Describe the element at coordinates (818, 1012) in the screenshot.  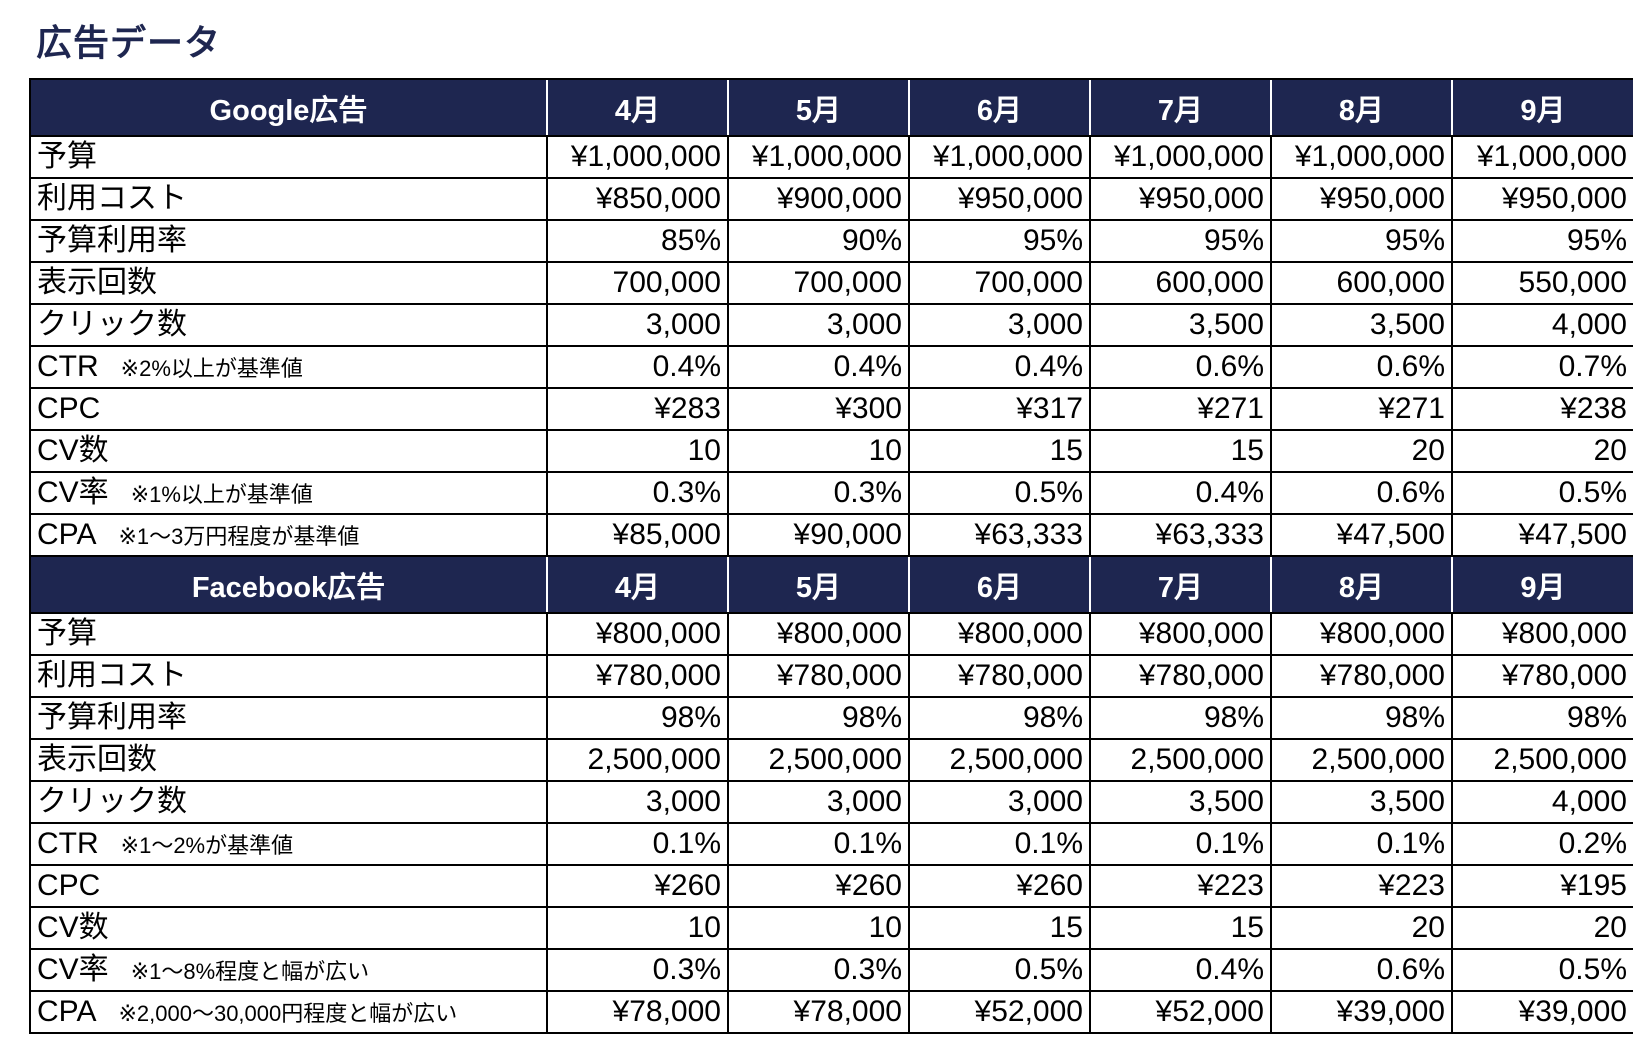
I see `value-cell: ¥78,000` at that location.